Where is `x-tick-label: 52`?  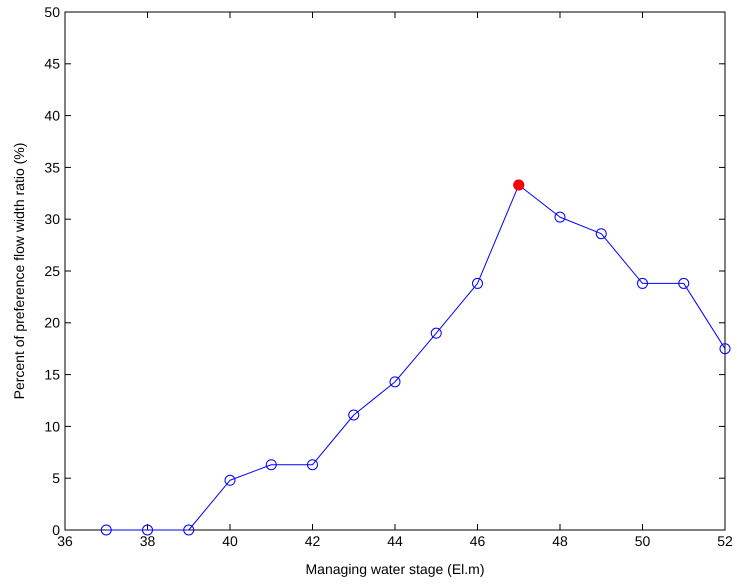 x-tick-label: 52 is located at coordinates (725, 541).